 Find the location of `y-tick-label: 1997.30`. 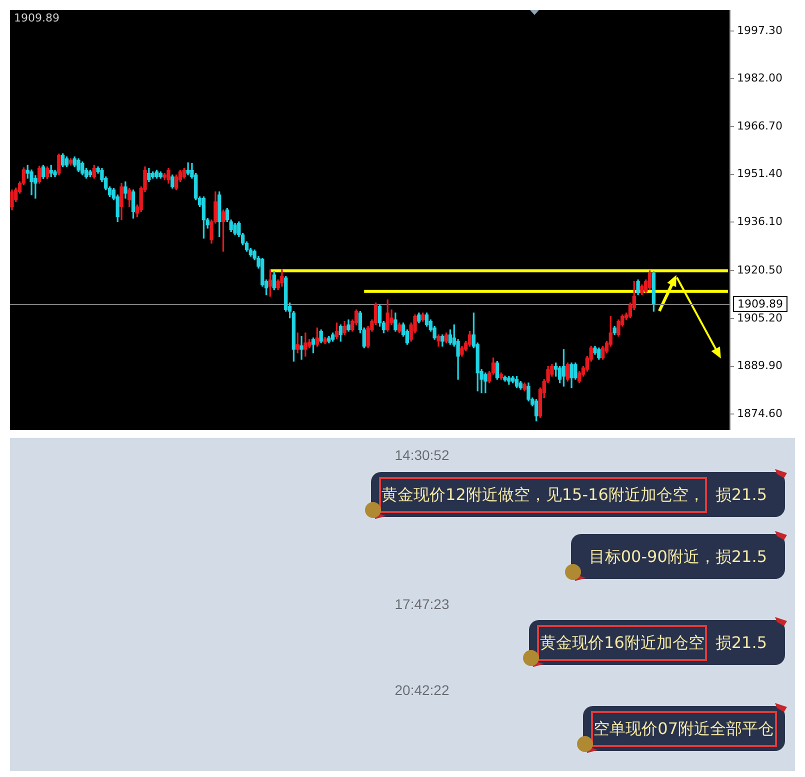

y-tick-label: 1997.30 is located at coordinates (759, 30).